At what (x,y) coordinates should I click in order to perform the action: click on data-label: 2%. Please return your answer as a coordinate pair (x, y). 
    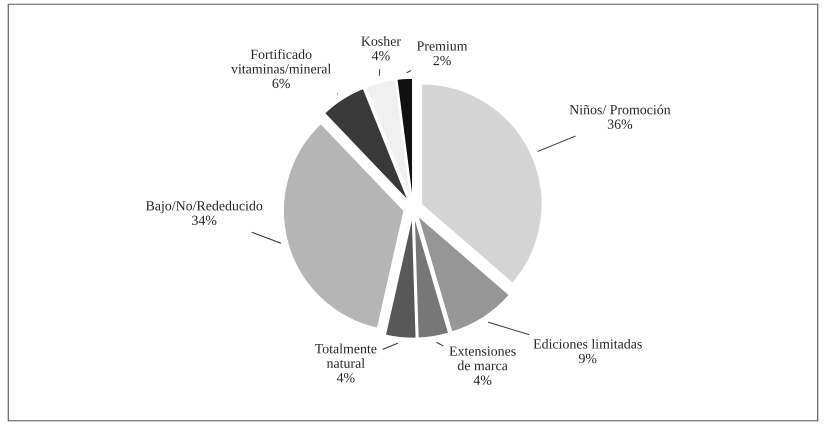
    Looking at the image, I should click on (442, 61).